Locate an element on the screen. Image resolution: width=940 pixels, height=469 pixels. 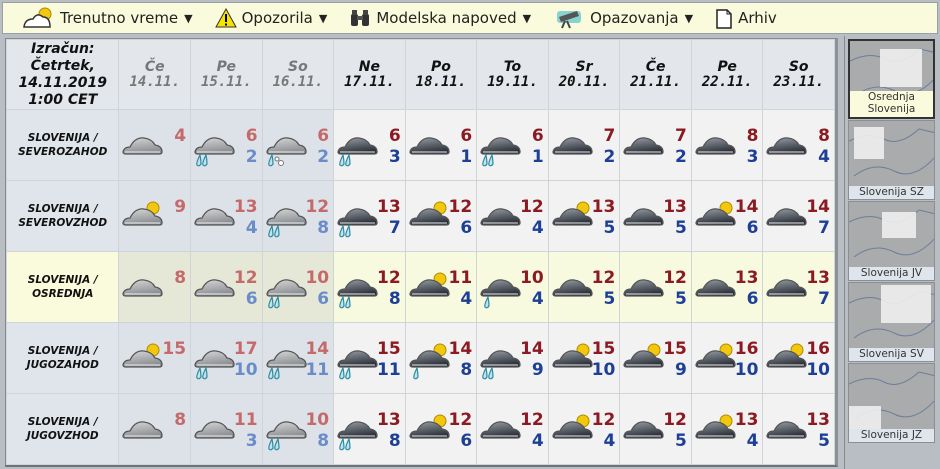
temp-min: 1 is located at coordinates (466, 157).